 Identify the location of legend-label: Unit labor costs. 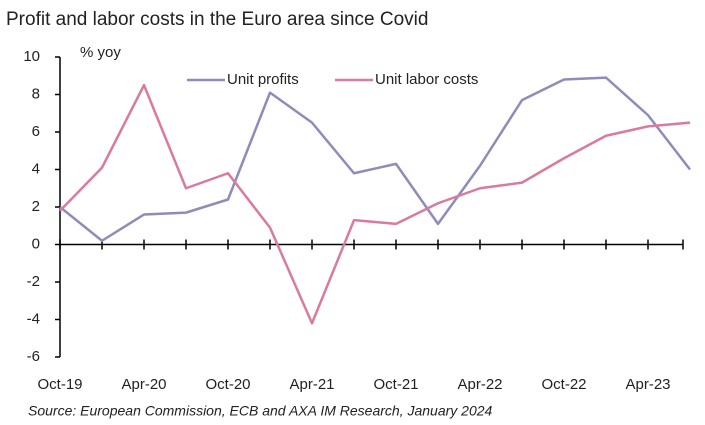
(426, 79).